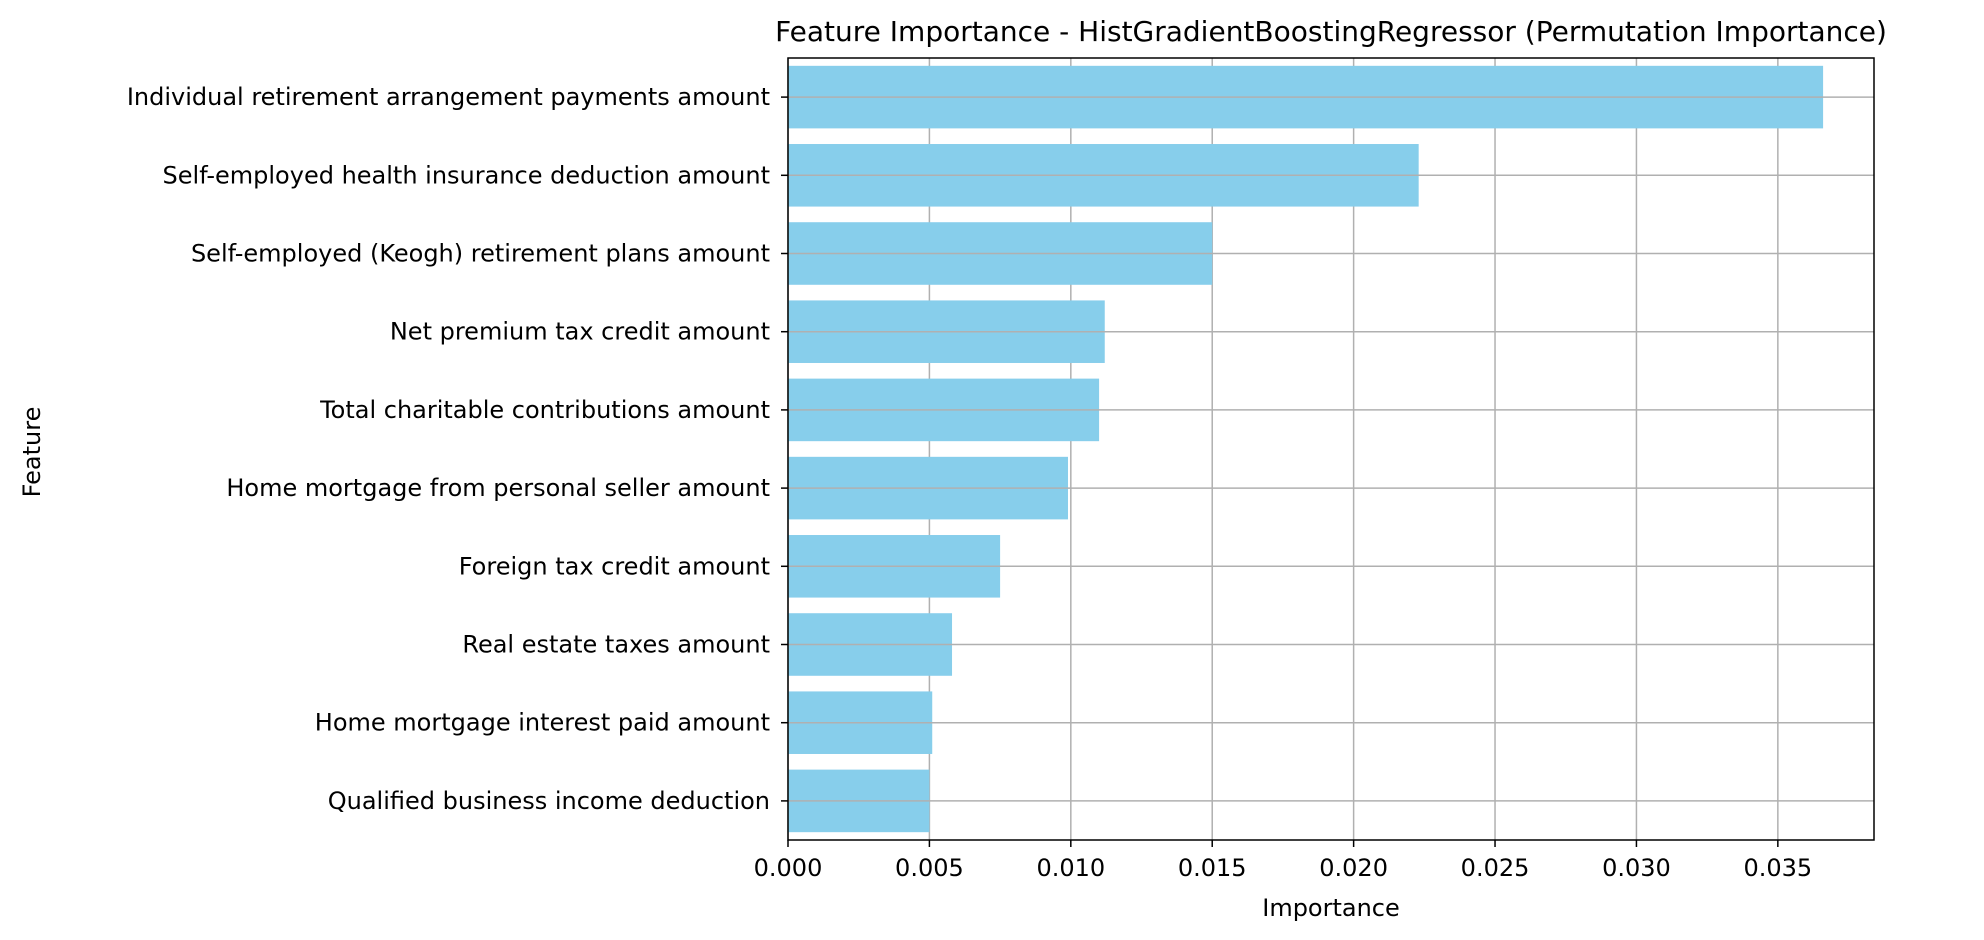 Image resolution: width=1984 pixels, height=940 pixels. Describe the element at coordinates (1777, 868) in the screenshot. I see `x-tick-label: 0.035` at that location.